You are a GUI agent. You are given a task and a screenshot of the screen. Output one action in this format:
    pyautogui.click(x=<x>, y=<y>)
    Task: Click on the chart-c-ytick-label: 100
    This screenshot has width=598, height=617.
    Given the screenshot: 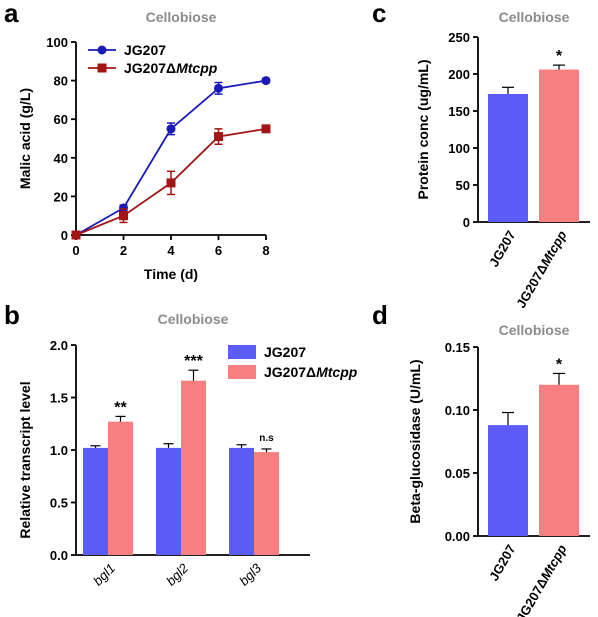 What is the action you would take?
    pyautogui.click(x=459, y=148)
    